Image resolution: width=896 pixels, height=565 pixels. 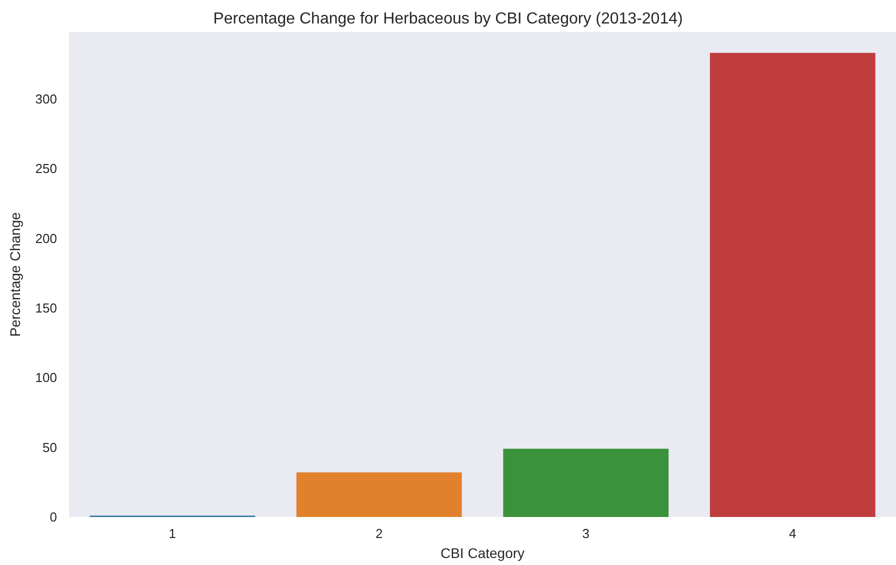 I want to click on y-tick-label: 150, so click(x=46, y=308).